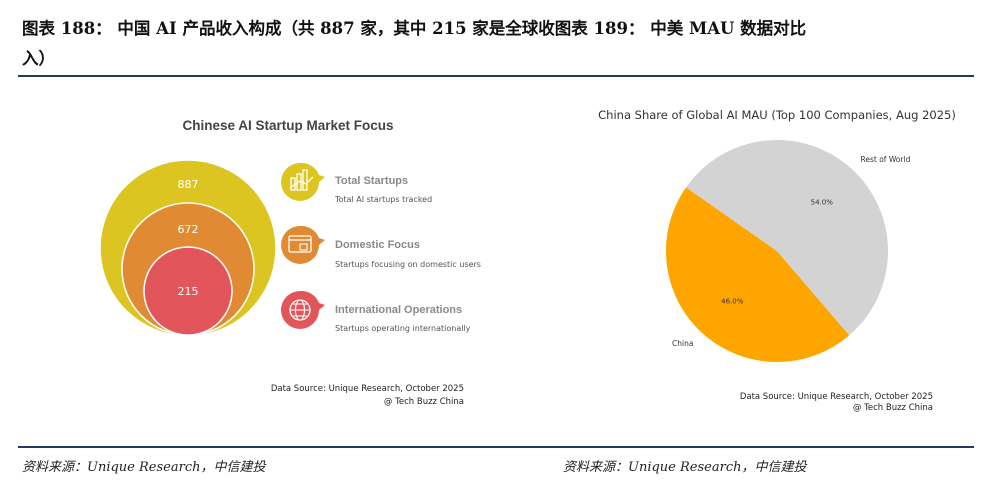 The height and width of the screenshot is (481, 991). What do you see at coordinates (822, 203) in the screenshot?
I see `pie-percent-rest-of-world: 54.0%` at bounding box center [822, 203].